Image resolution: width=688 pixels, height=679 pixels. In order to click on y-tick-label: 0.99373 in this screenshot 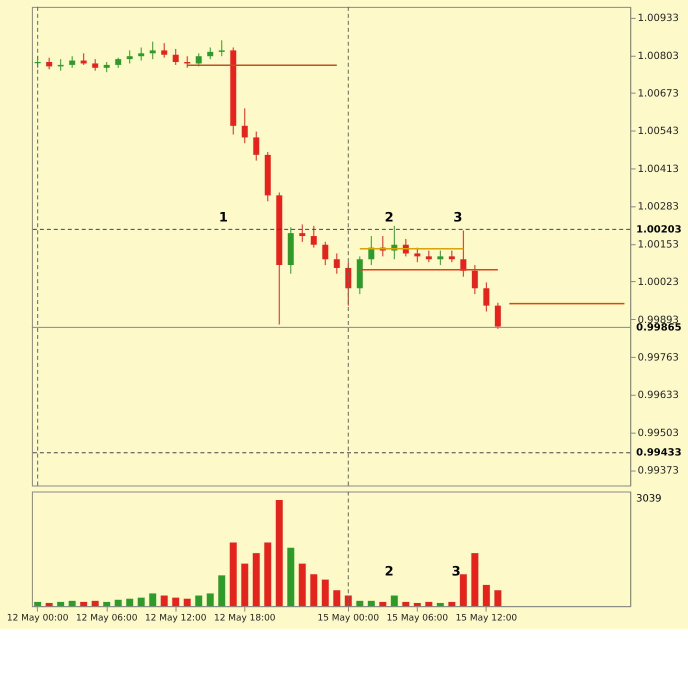, I will do `click(658, 471)`.